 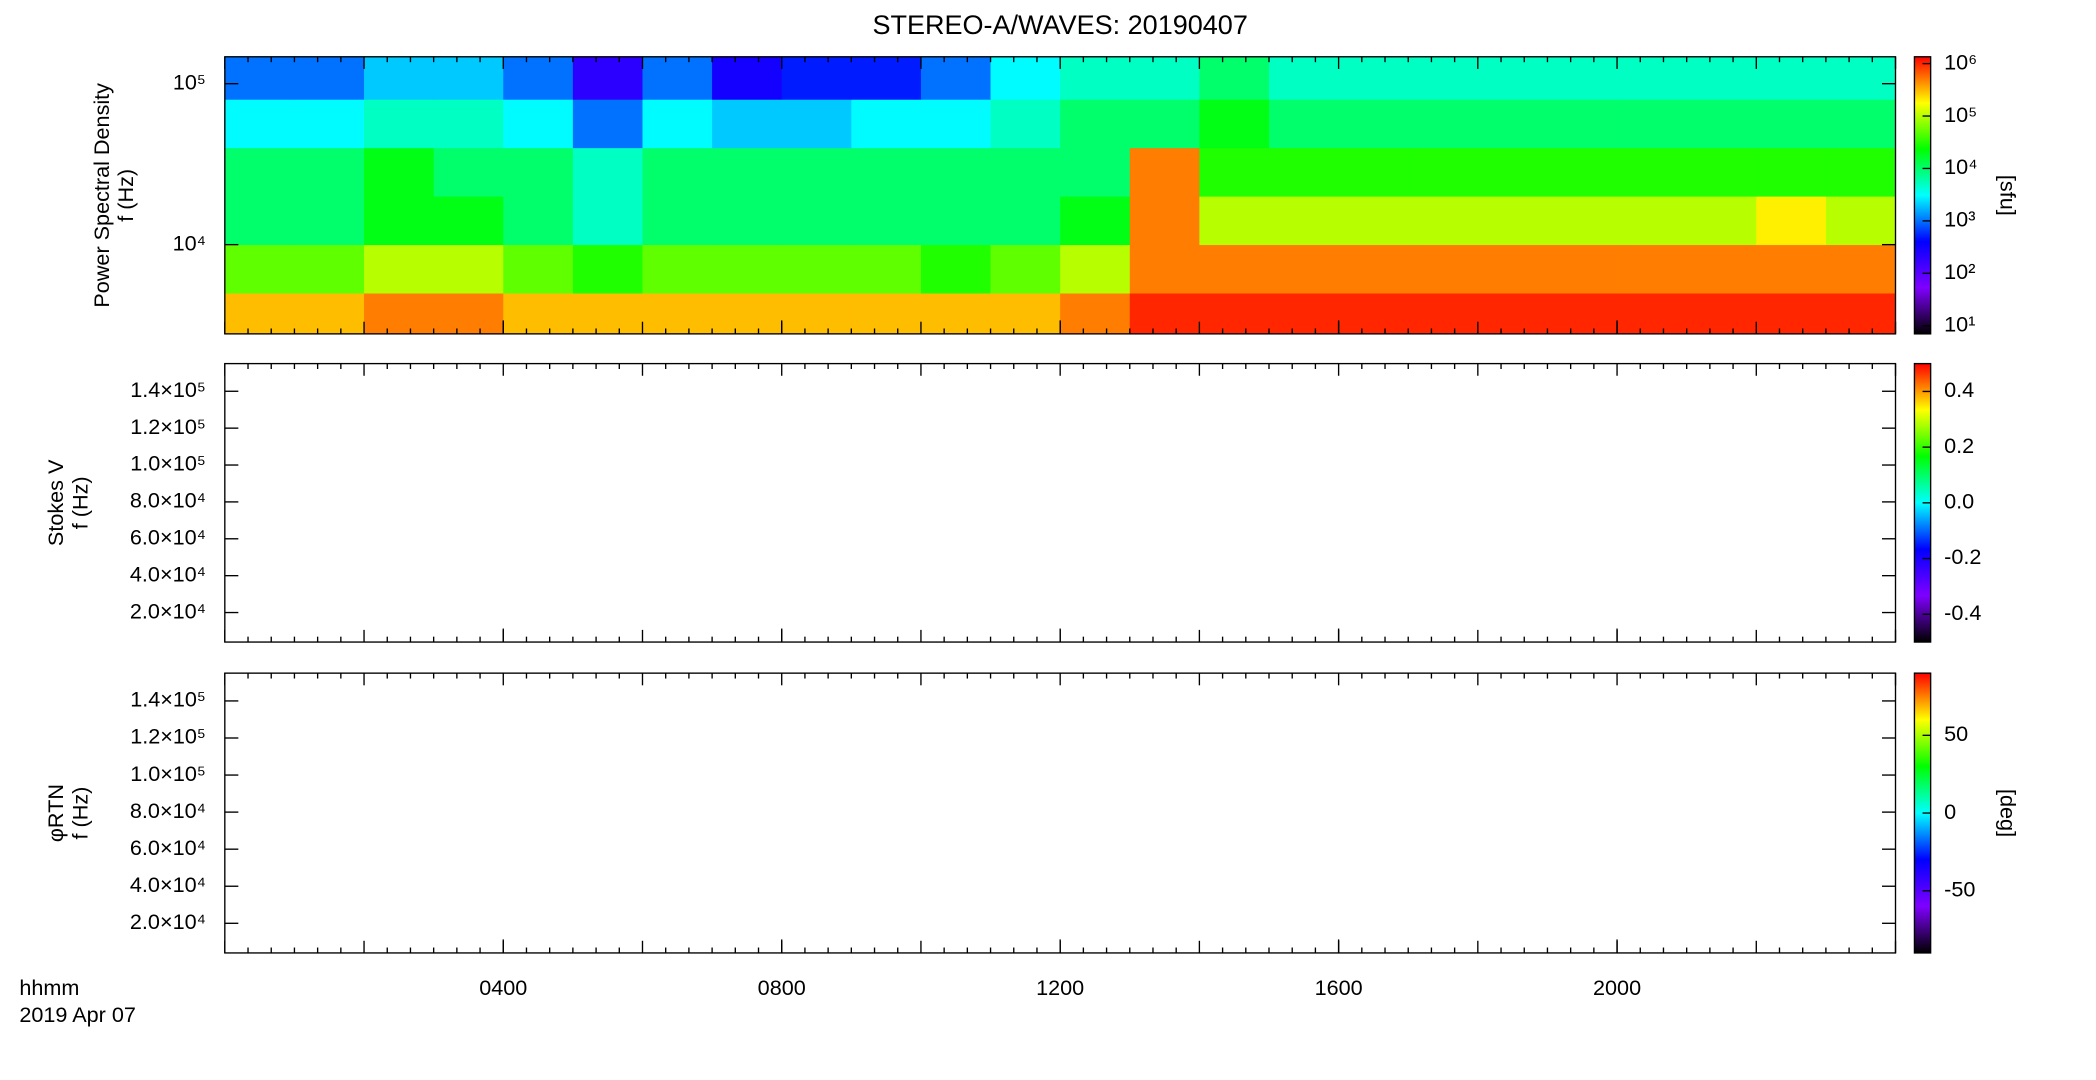 I want to click on colorbar-tick-label: -50, so click(x=1959, y=888).